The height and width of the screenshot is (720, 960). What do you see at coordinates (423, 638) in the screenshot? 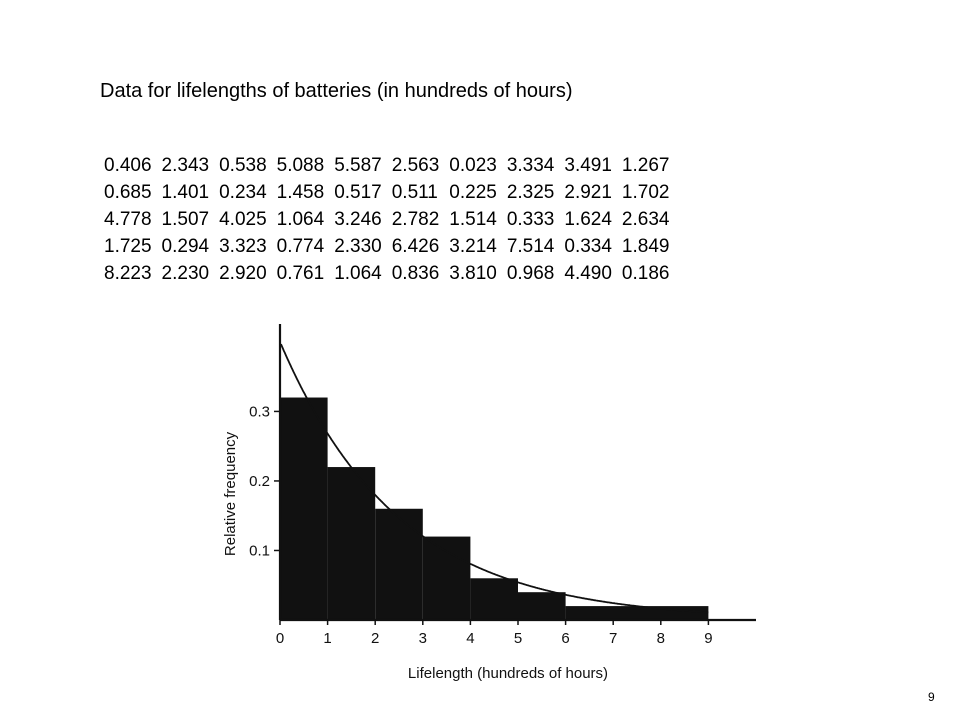
I see `x-tick-label: 3` at bounding box center [423, 638].